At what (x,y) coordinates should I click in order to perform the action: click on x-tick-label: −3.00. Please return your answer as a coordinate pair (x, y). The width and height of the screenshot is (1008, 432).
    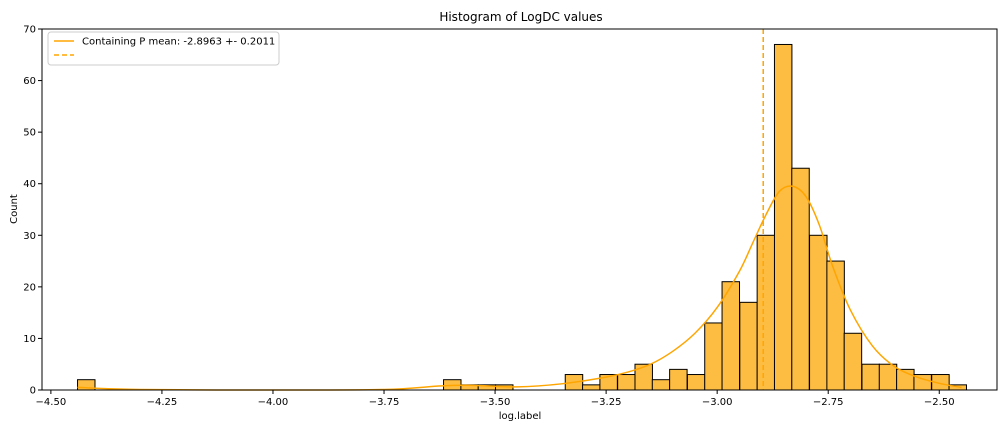
    Looking at the image, I should click on (717, 402).